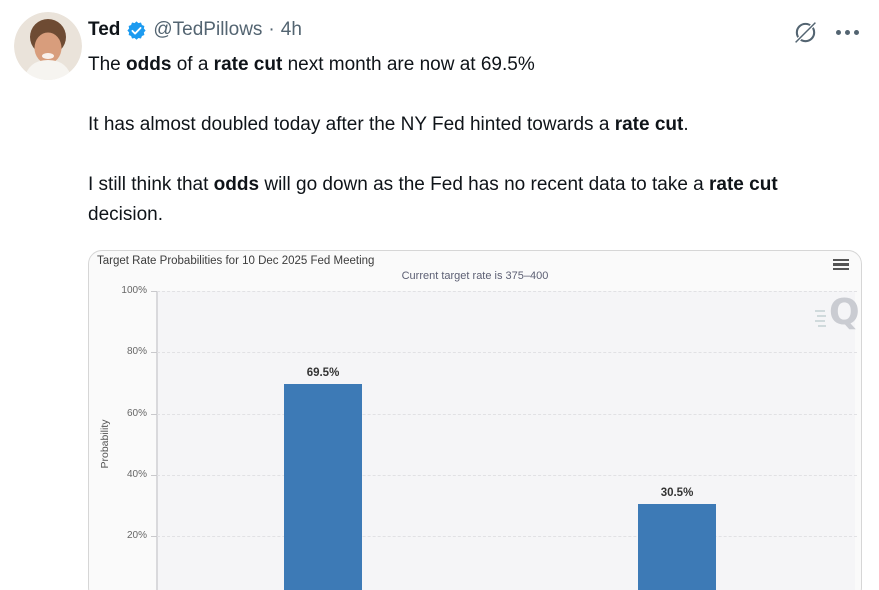  I want to click on tweet-header-actions, so click(826, 32).